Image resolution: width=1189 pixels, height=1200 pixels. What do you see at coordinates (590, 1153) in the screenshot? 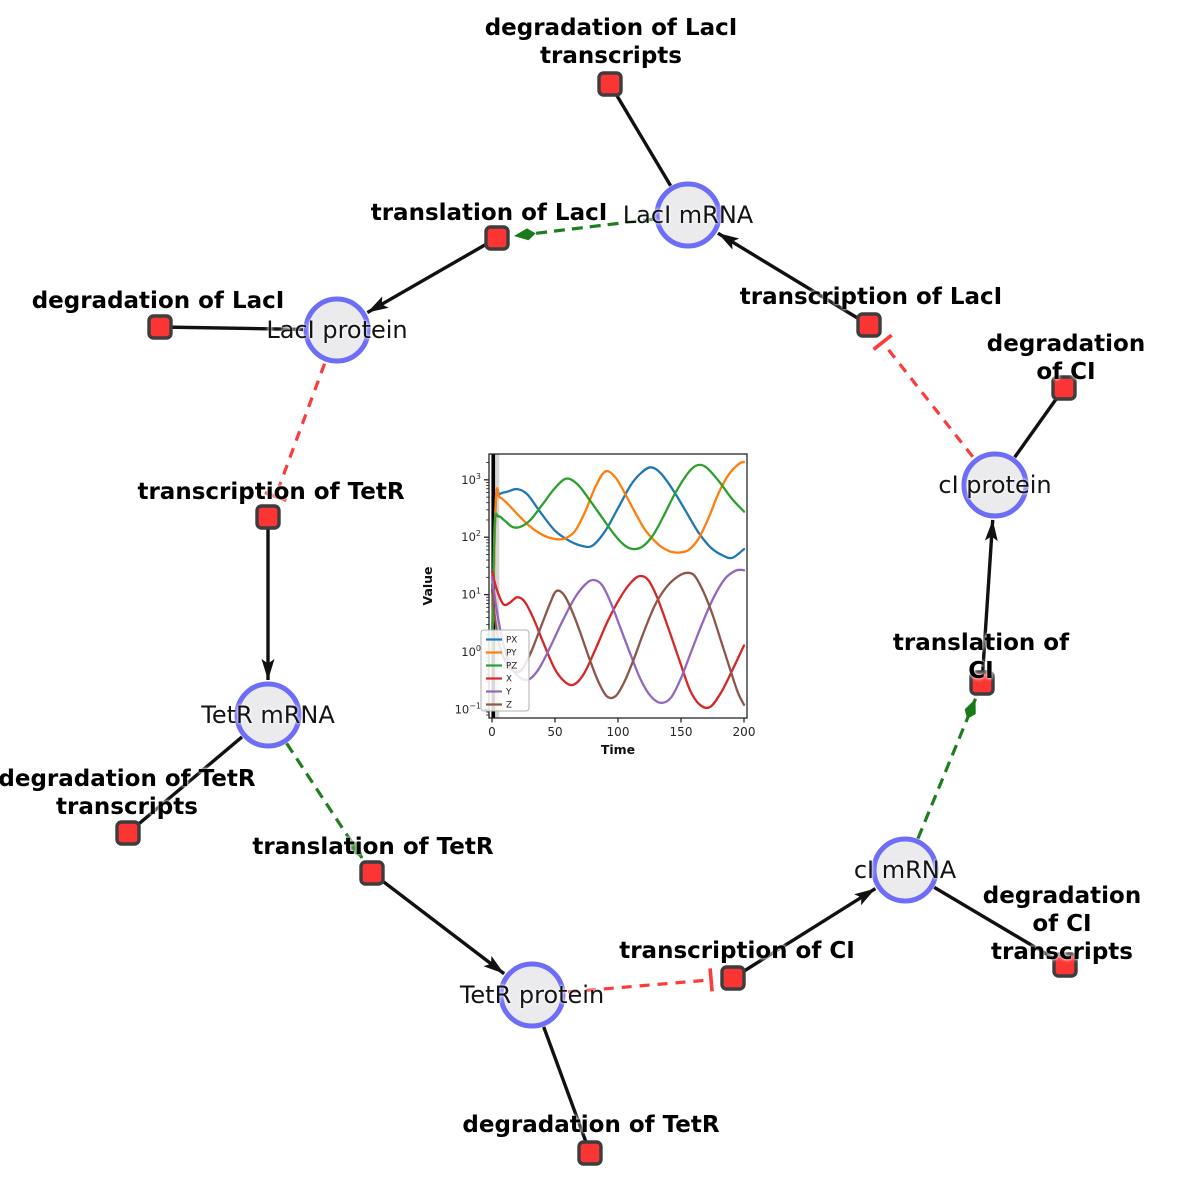
I see `reaction-node-deg_tetr` at bounding box center [590, 1153].